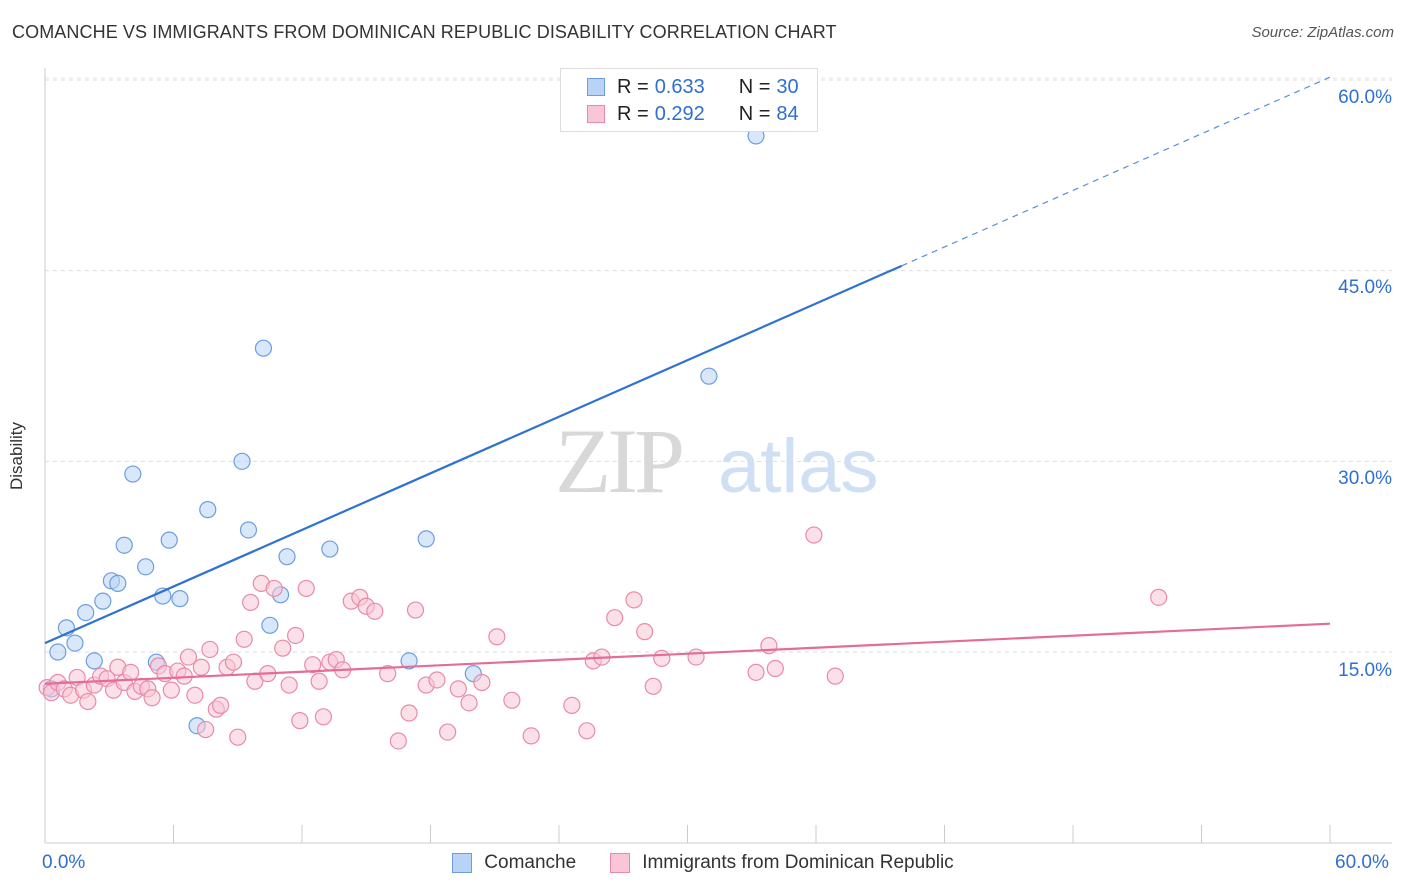 The width and height of the screenshot is (1406, 892). Describe the element at coordinates (1365, 478) in the screenshot. I see `y-tick-label-30: 30.0%` at that location.